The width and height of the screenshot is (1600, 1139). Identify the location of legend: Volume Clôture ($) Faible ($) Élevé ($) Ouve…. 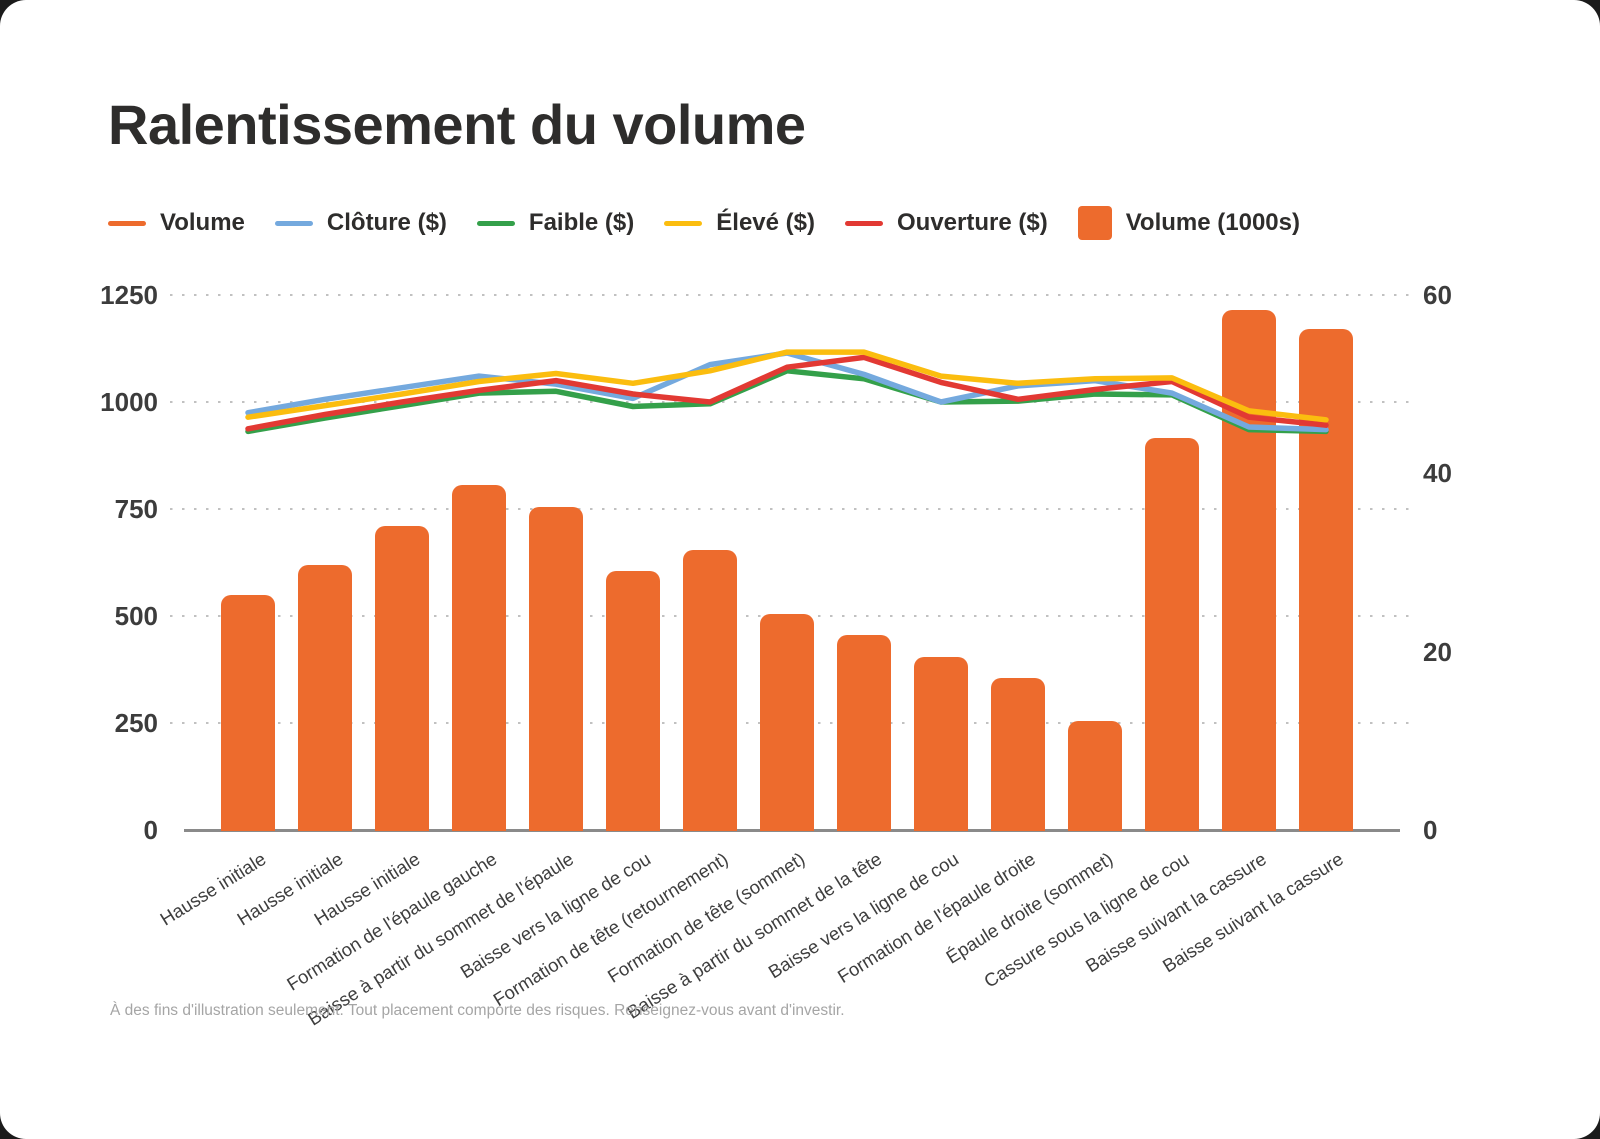
(704, 223).